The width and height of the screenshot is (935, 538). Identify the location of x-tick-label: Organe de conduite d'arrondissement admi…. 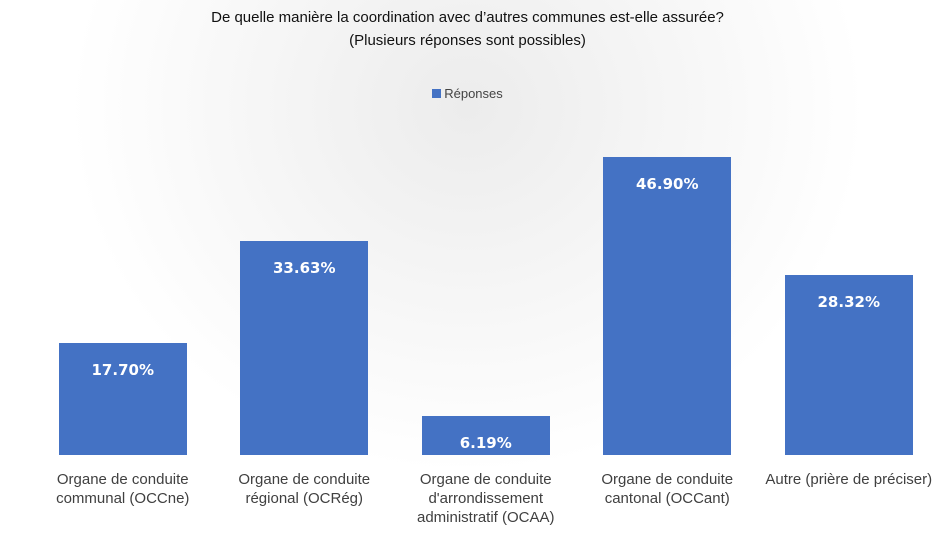
(485, 498).